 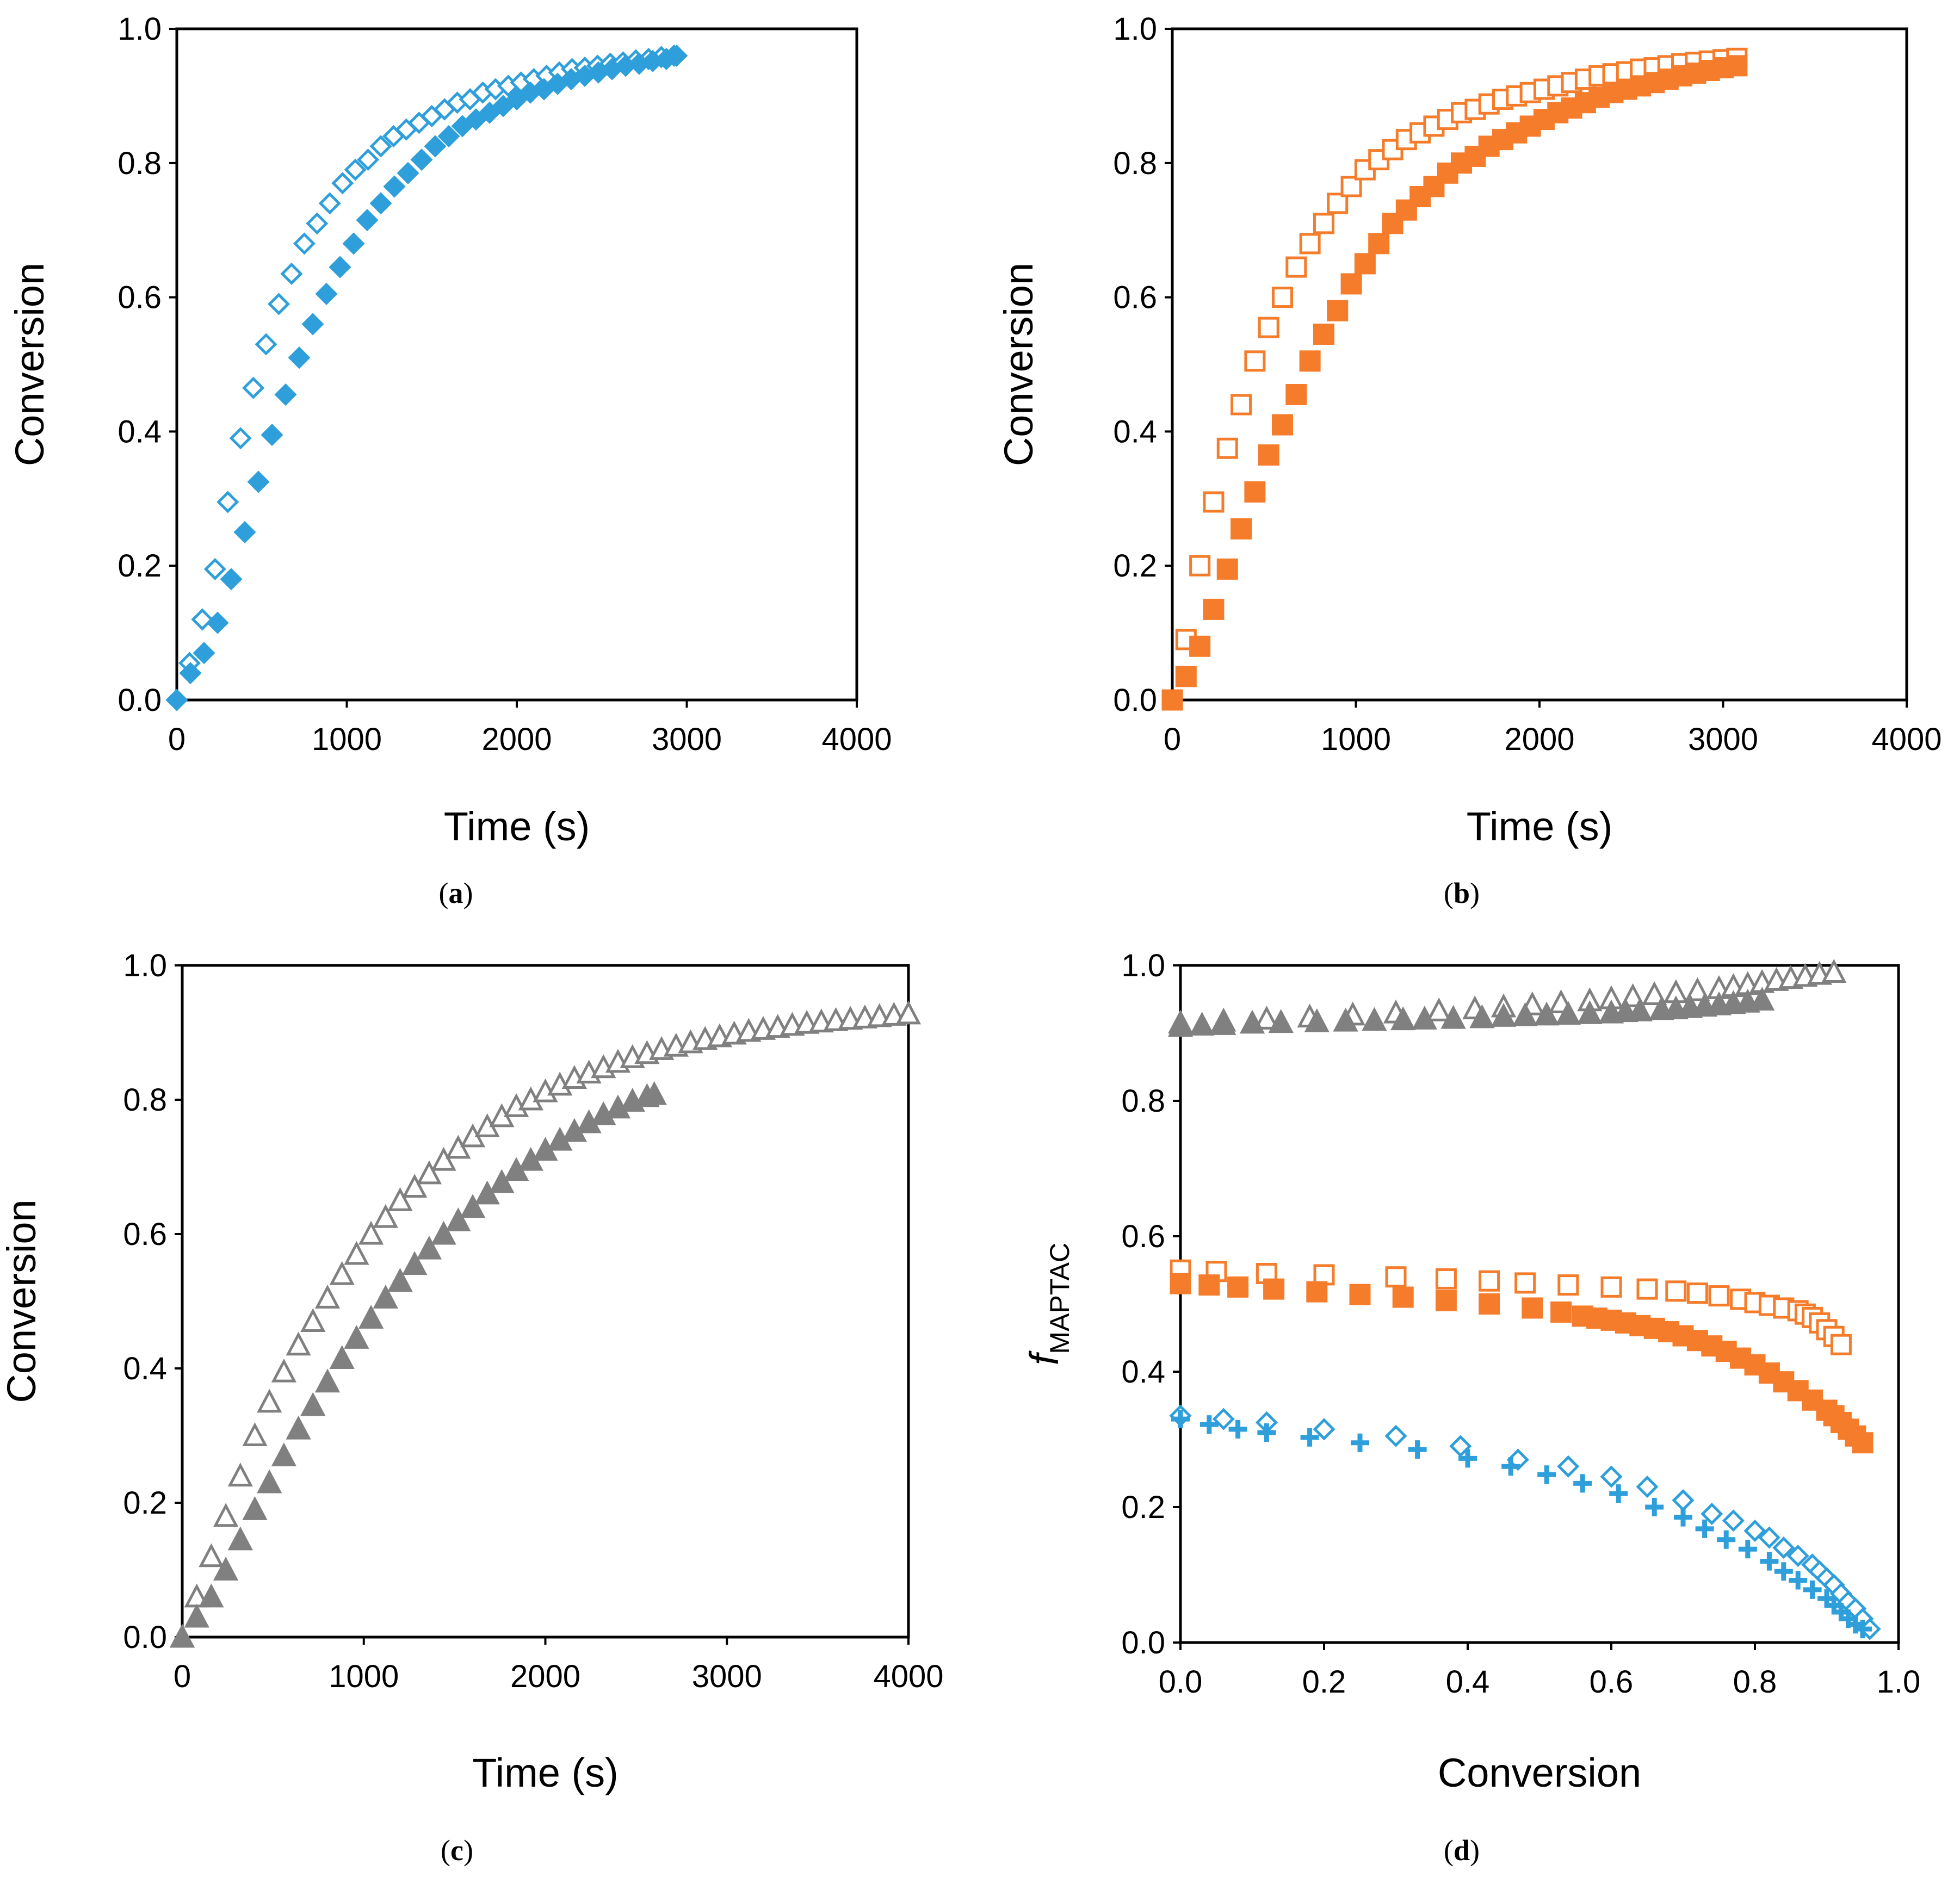 I want to click on x-tick-label: 0, so click(x=1172, y=739).